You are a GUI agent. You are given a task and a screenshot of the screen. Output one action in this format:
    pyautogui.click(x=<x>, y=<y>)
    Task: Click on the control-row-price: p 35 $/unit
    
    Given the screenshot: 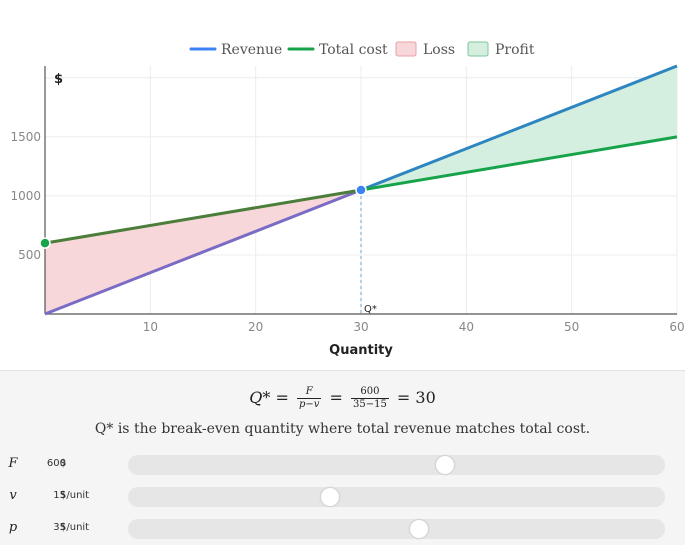 What is the action you would take?
    pyautogui.click(x=342, y=529)
    